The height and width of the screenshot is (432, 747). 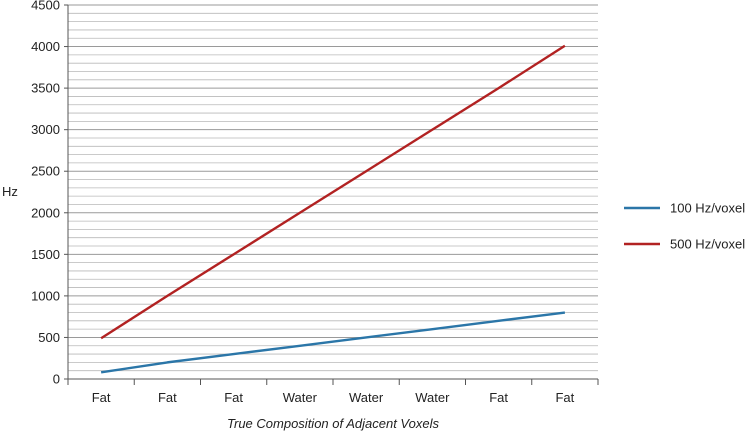 I want to click on y-tick-label: 4000, so click(x=45, y=46).